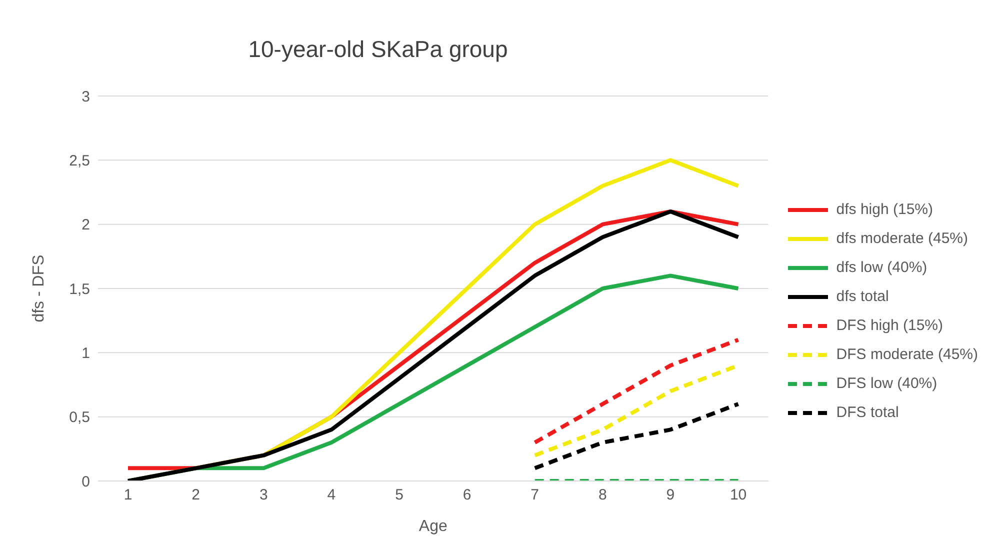 The image size is (998, 556). What do you see at coordinates (399, 495) in the screenshot?
I see `x-tick-label: 5` at bounding box center [399, 495].